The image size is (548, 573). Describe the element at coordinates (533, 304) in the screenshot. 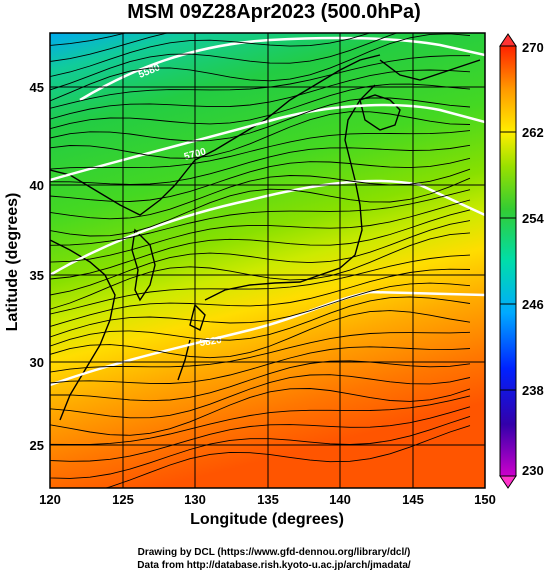

I see `colorbar-tick-246: 246` at that location.